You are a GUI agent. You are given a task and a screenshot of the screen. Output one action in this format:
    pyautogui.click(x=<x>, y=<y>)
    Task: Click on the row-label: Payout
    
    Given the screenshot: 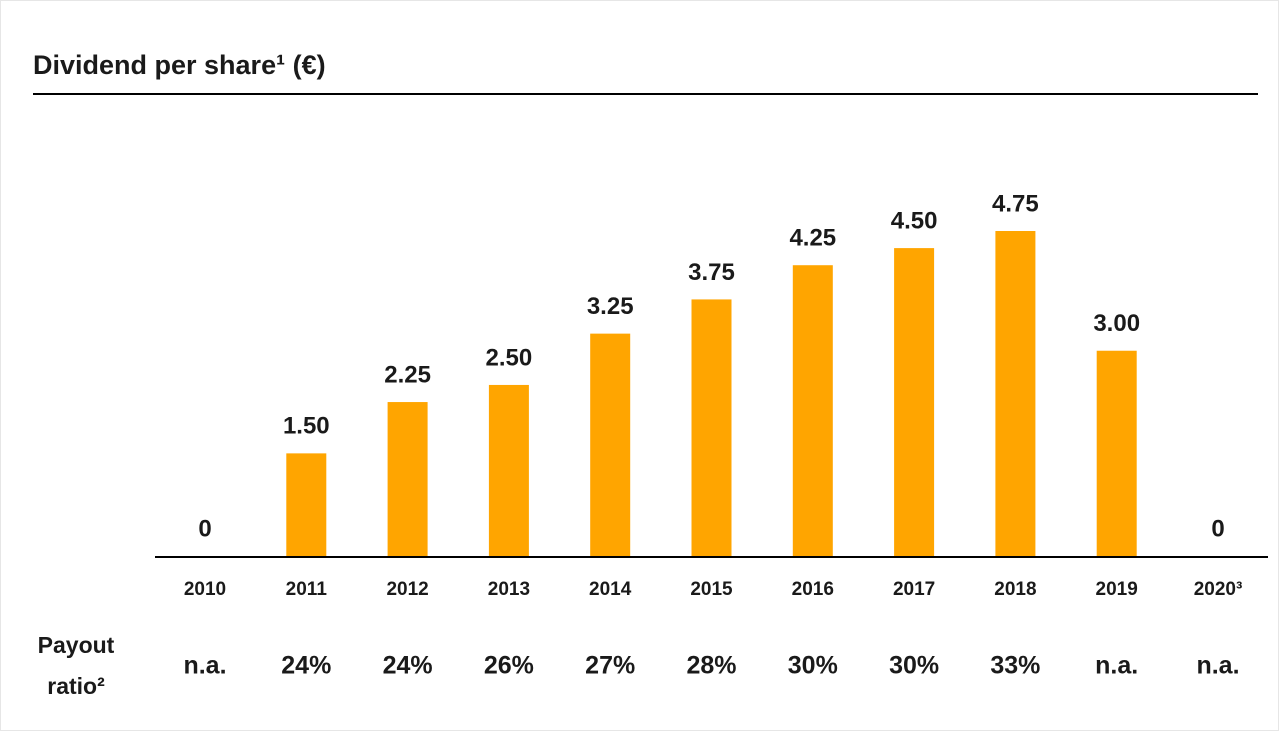 What is the action you would take?
    pyautogui.click(x=76, y=645)
    